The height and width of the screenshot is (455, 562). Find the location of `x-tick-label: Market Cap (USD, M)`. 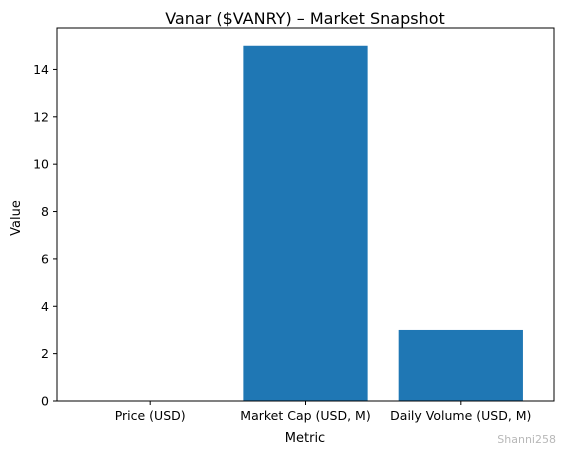

x-tick-label: Market Cap (USD, M) is located at coordinates (305, 415).